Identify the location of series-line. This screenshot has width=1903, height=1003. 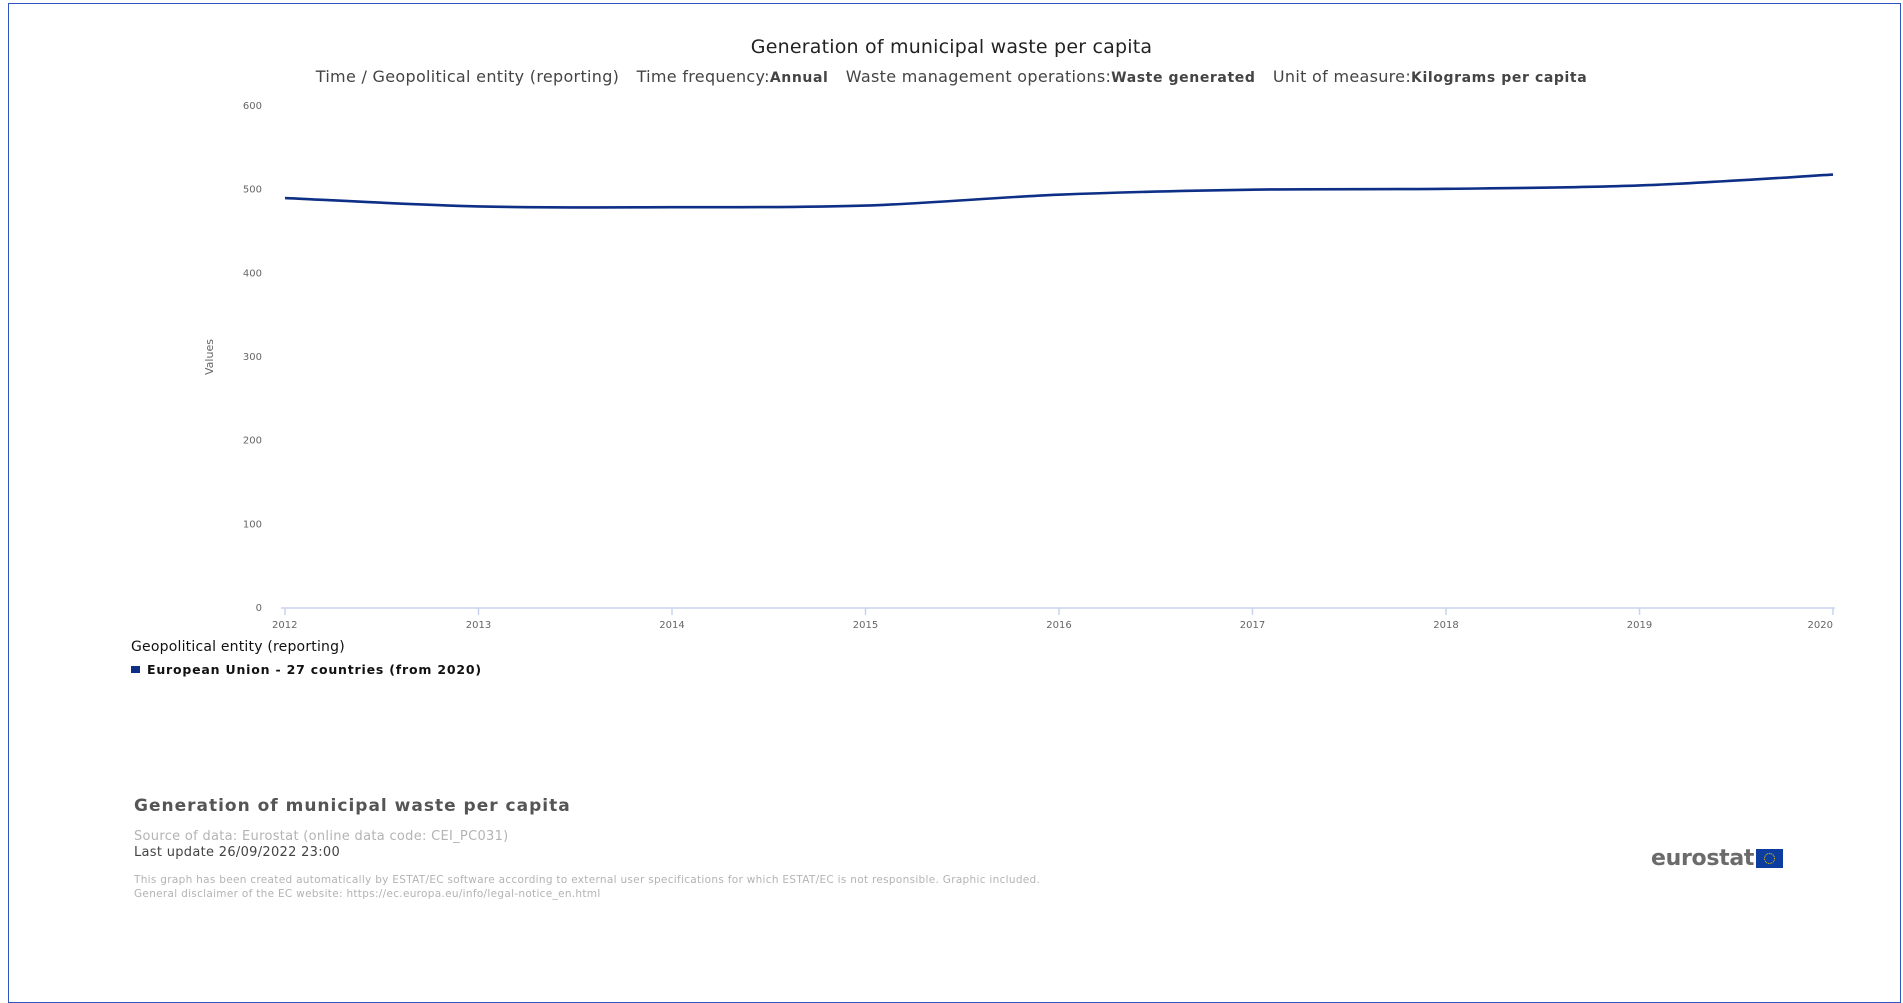
(1059, 191).